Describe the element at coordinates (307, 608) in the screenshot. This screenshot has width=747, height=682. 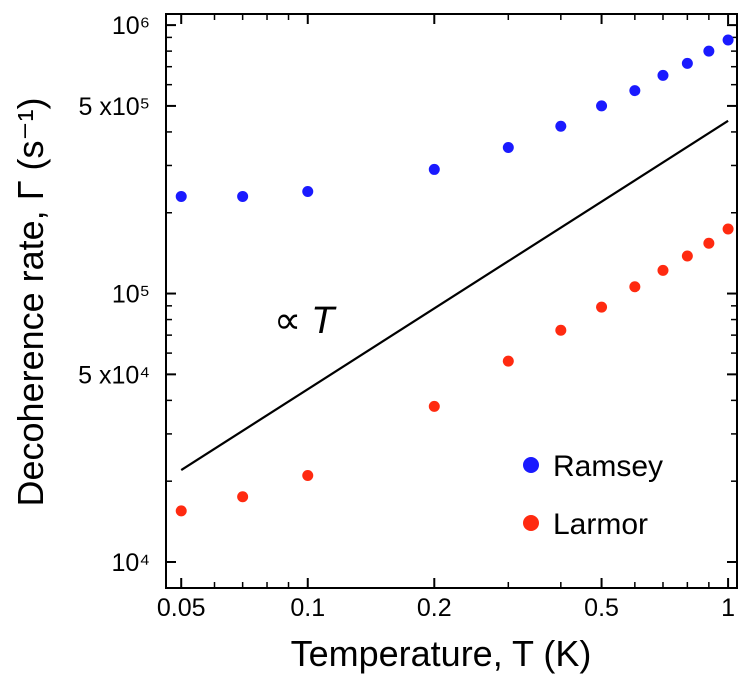
I see `x-tick-label: 0.1` at that location.